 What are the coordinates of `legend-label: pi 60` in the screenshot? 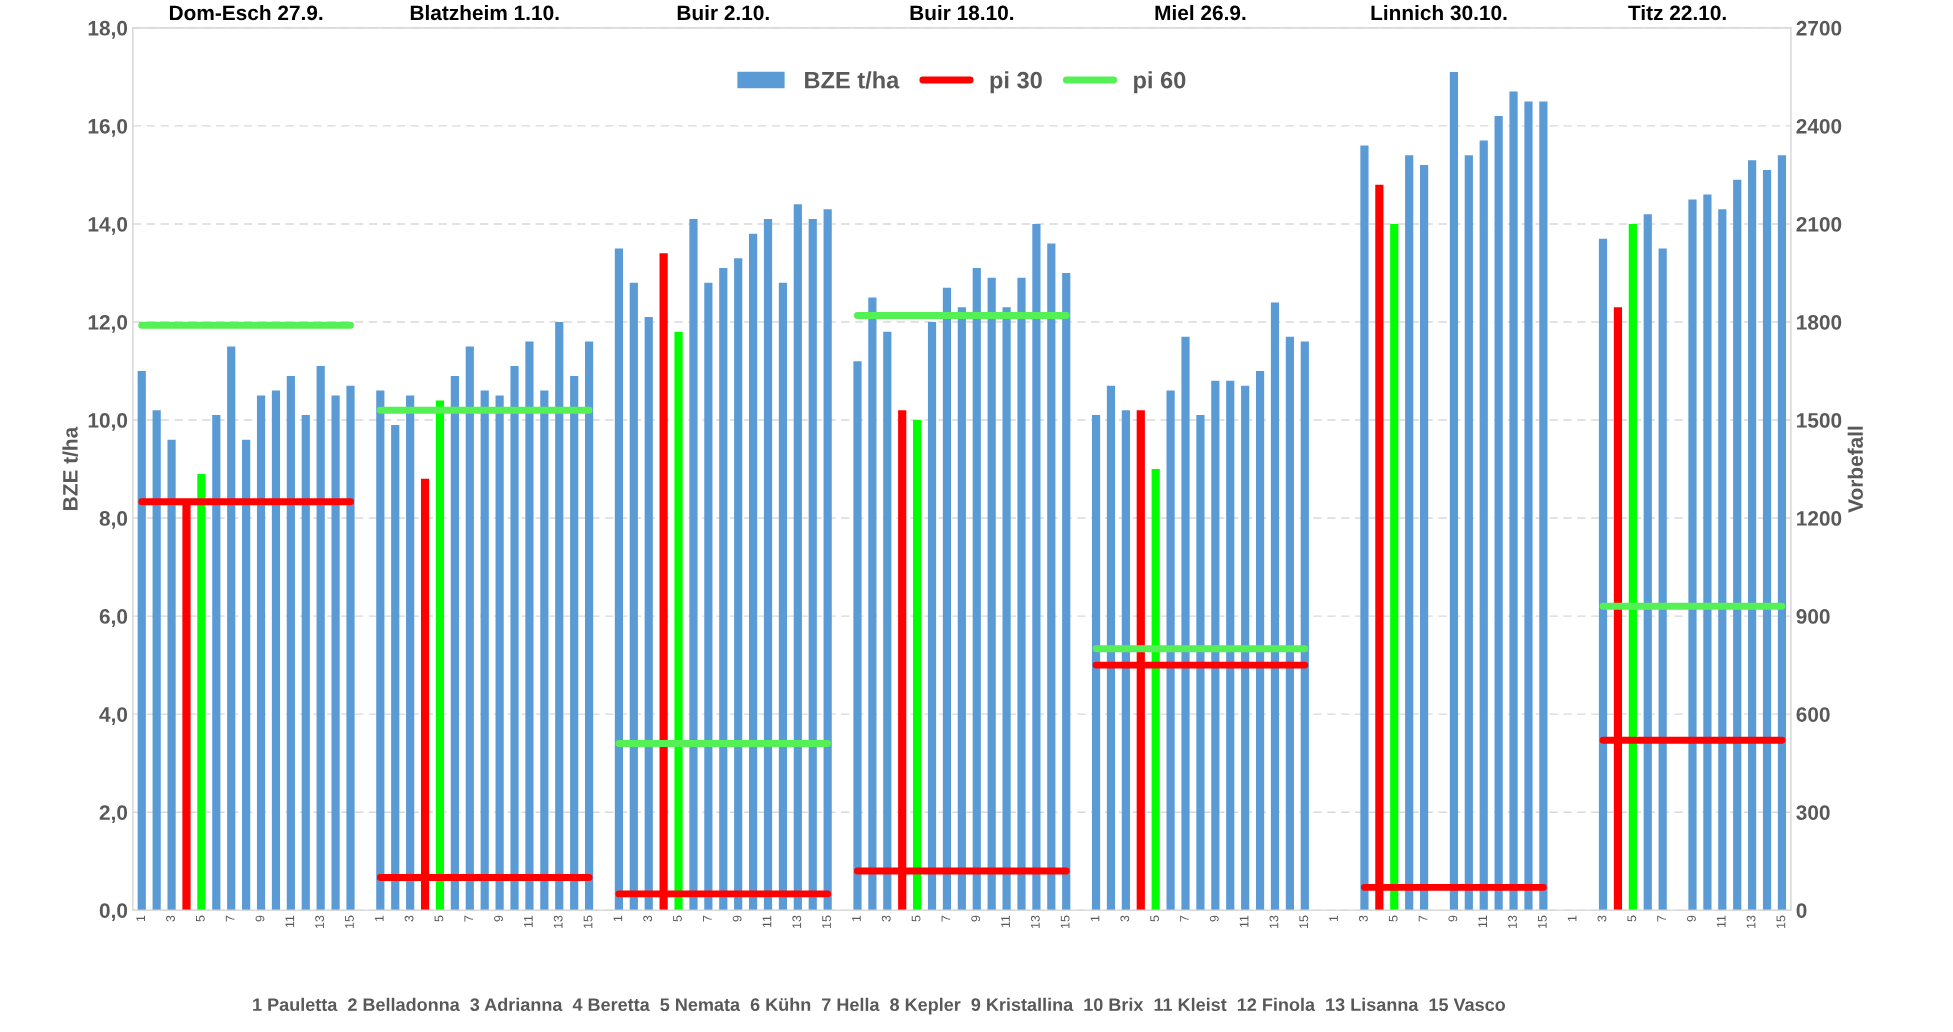 It's located at (1160, 82).